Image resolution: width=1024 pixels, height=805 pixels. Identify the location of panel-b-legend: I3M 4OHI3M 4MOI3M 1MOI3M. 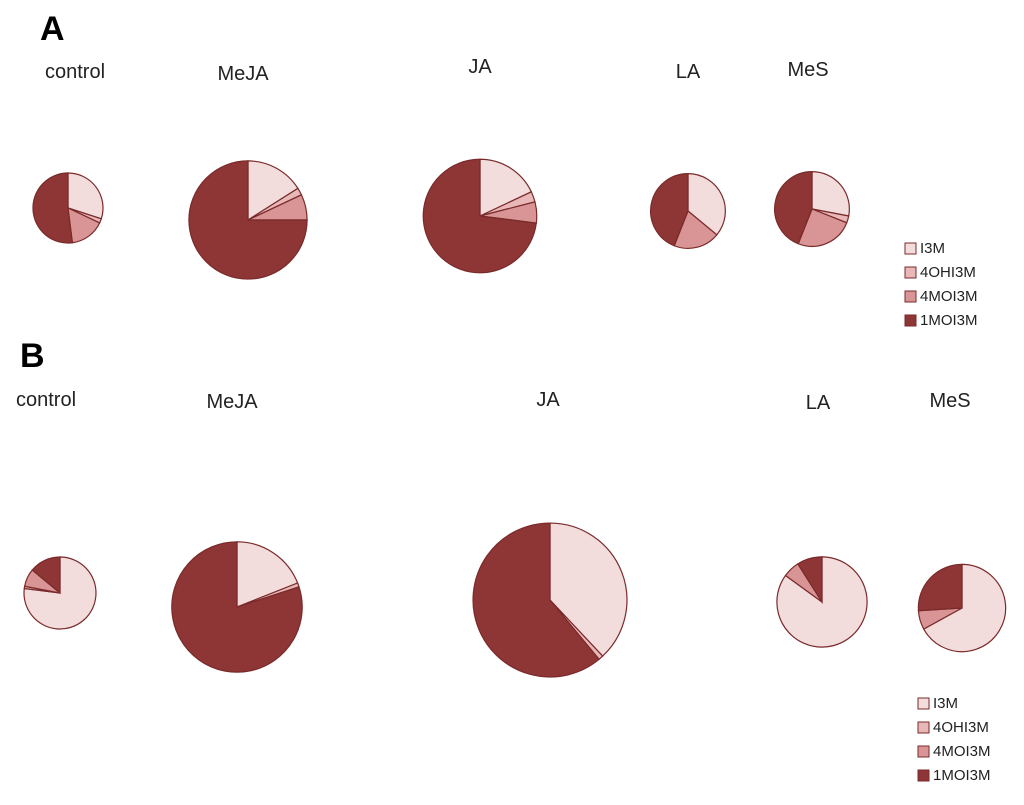
(954, 739).